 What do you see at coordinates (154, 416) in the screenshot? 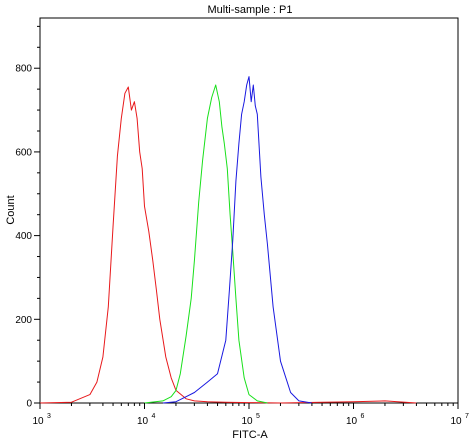
I see `x-tick-exponent: 4` at bounding box center [154, 416].